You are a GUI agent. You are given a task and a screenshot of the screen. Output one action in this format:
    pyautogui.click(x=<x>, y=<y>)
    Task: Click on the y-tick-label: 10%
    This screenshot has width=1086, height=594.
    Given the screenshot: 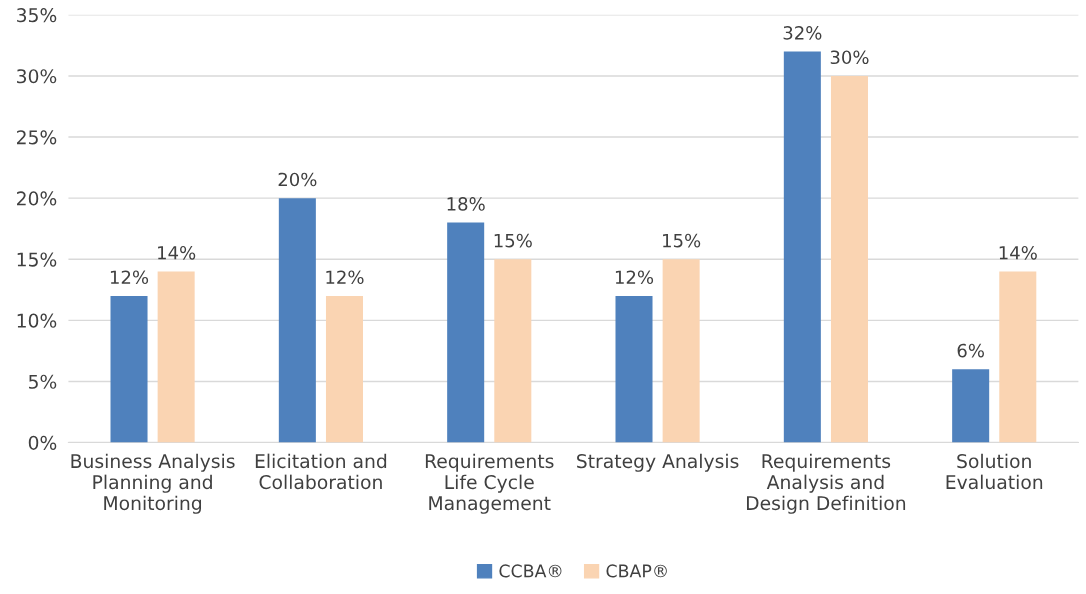 What is the action you would take?
    pyautogui.click(x=37, y=320)
    